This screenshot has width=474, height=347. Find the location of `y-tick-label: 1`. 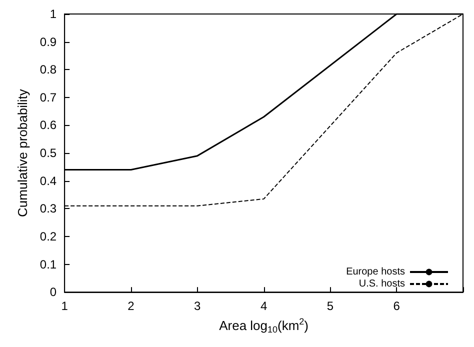

y-tick-label: 1 is located at coordinates (53, 14).